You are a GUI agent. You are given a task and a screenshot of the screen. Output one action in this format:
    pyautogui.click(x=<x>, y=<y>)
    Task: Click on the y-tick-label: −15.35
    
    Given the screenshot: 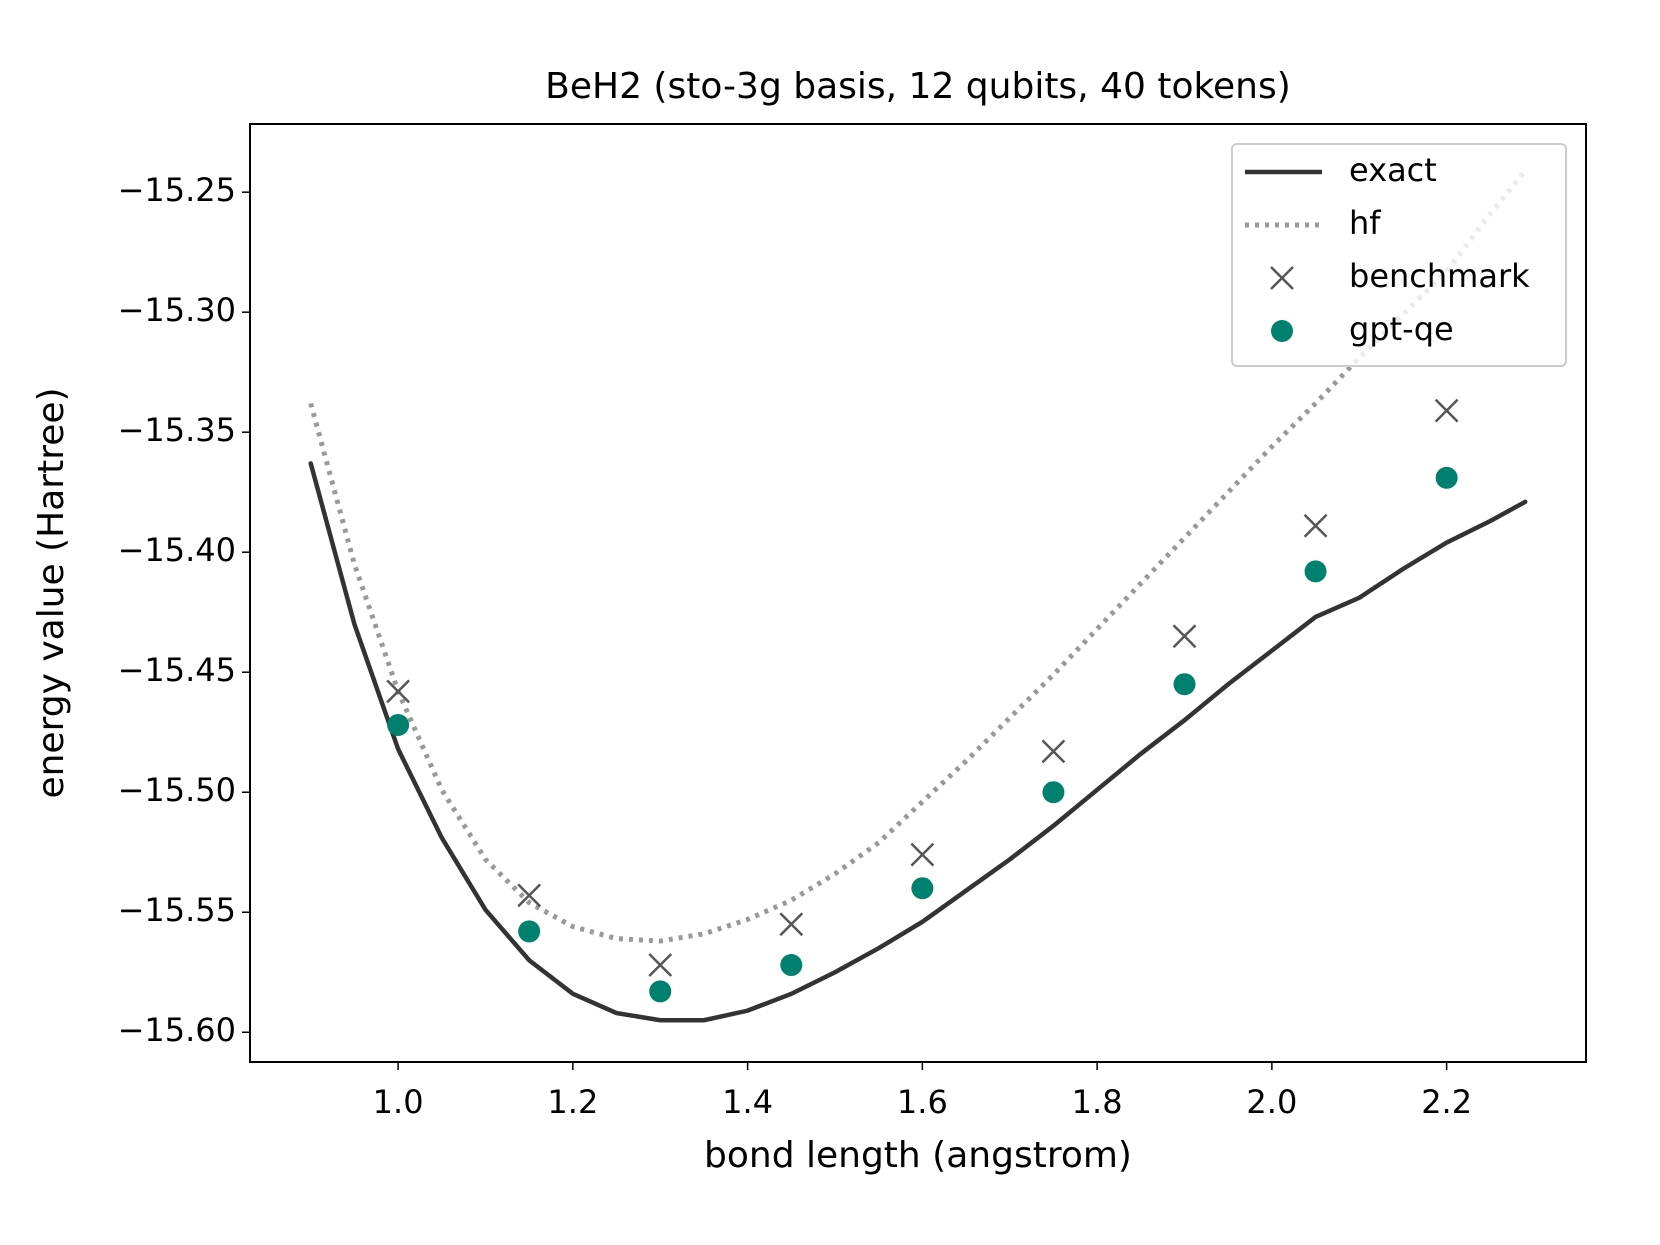 What is the action you would take?
    pyautogui.click(x=177, y=430)
    